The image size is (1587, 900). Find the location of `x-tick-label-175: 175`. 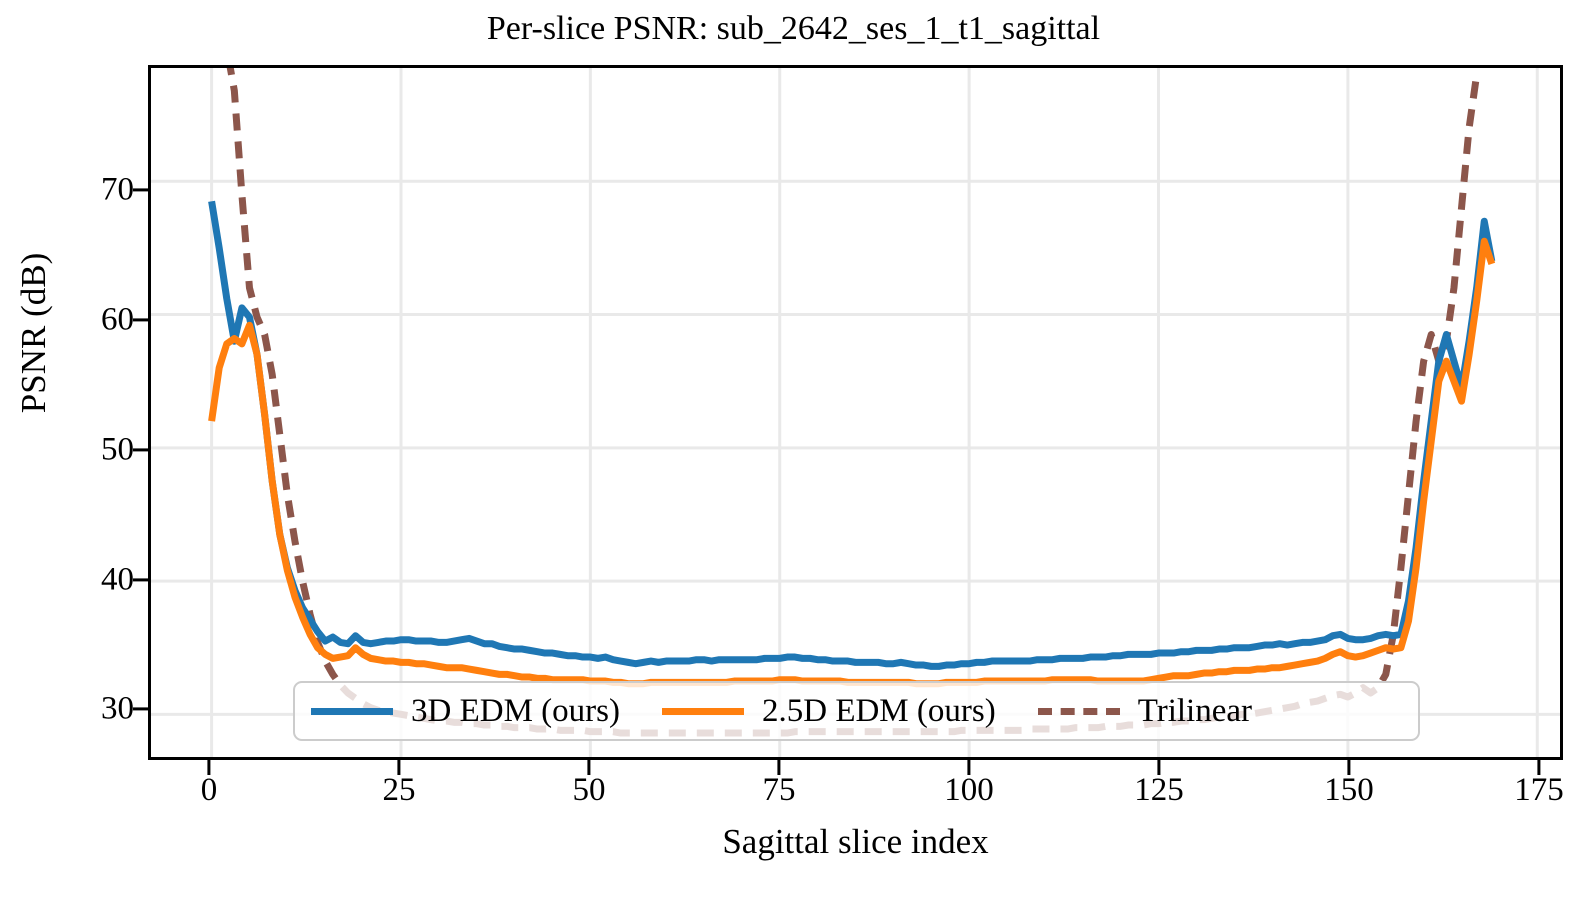

x-tick-label-175: 175 is located at coordinates (1539, 790).